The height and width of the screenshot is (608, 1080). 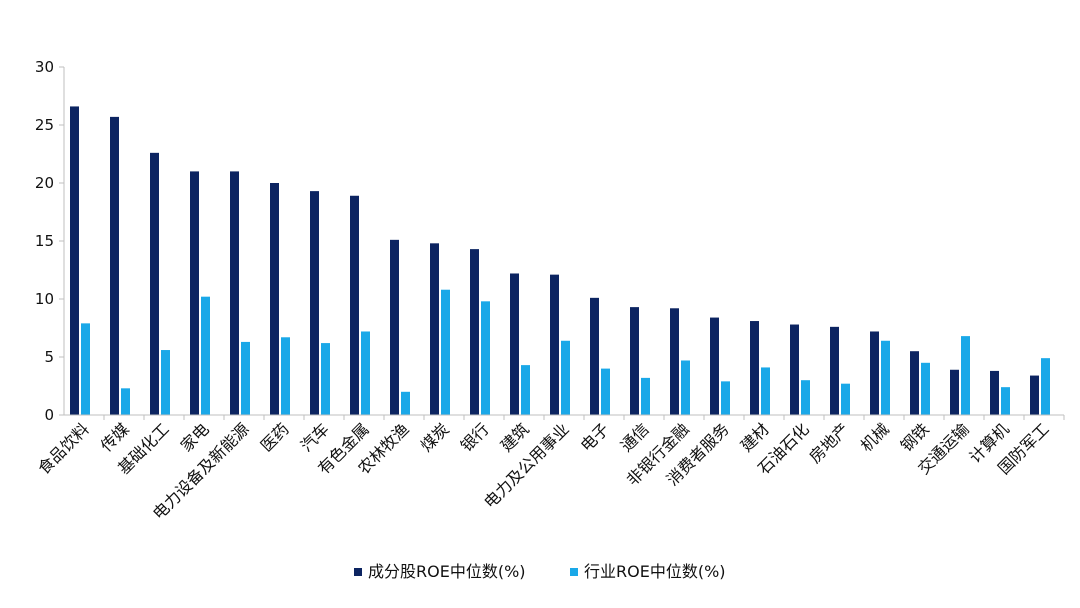 I want to click on y-tick-label: 10, so click(x=44, y=299).